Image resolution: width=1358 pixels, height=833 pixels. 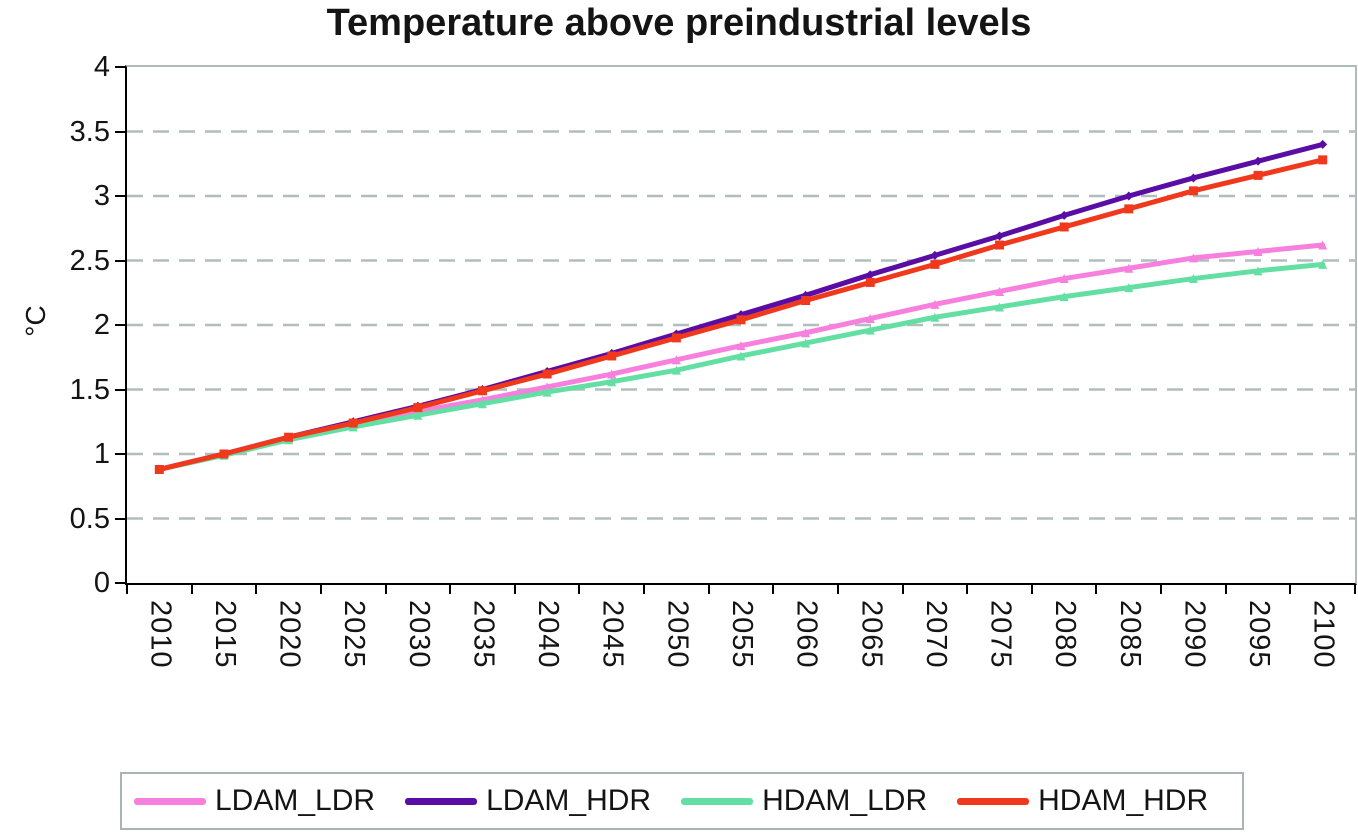 I want to click on y-axis-title: °C, so click(x=35, y=321).